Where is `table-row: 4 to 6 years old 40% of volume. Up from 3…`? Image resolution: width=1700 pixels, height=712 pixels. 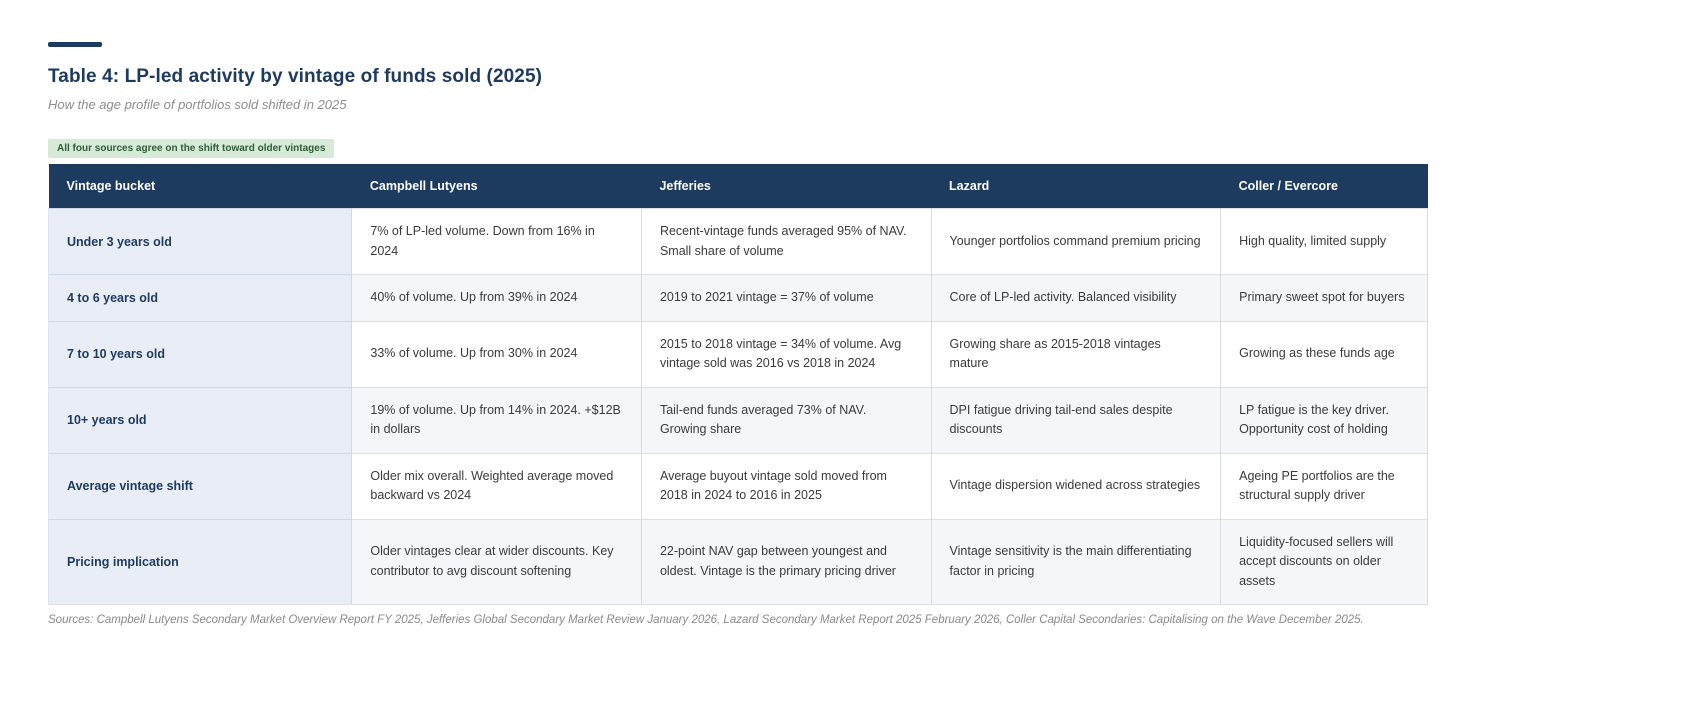
table-row: 4 to 6 years old 40% of volume. Up from 3… is located at coordinates (737, 297).